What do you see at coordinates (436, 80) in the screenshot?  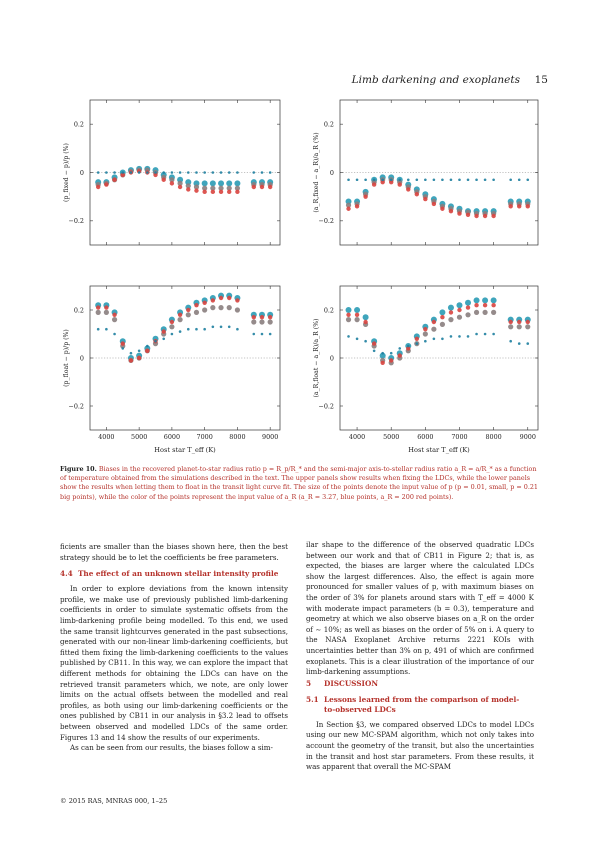 I see `running-title: Limb darkening and exoplanets` at bounding box center [436, 80].